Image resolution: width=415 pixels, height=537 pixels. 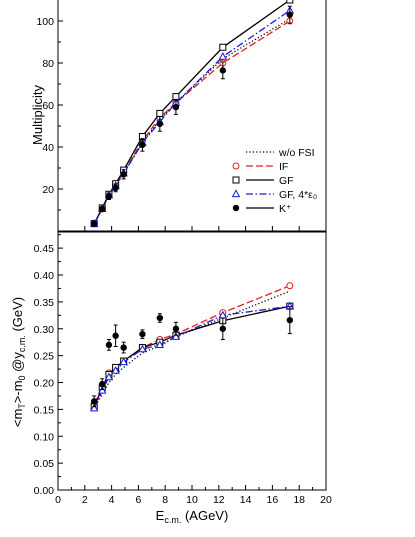 I want to click on x-tick-label: 12, so click(x=219, y=500).